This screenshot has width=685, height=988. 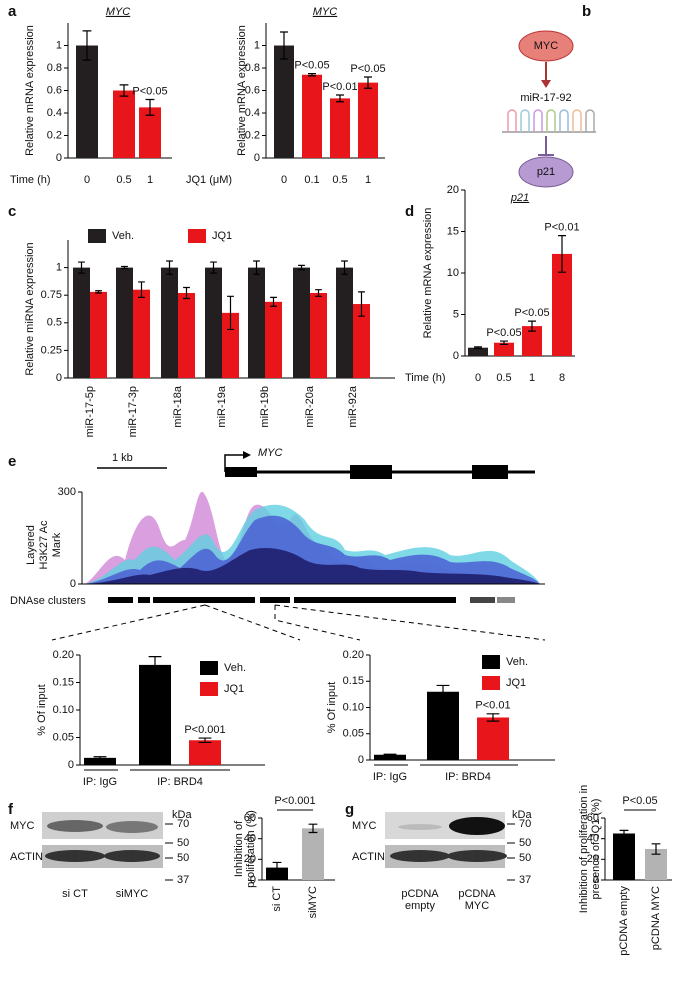 What do you see at coordinates (241, 472) in the screenshot?
I see `exon` at bounding box center [241, 472].